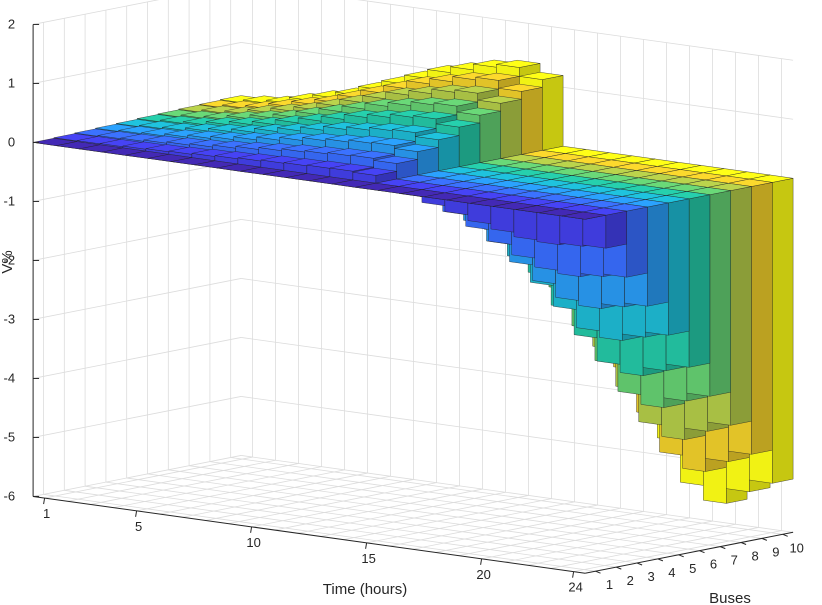  I want to click on bar, so click(374, 175).